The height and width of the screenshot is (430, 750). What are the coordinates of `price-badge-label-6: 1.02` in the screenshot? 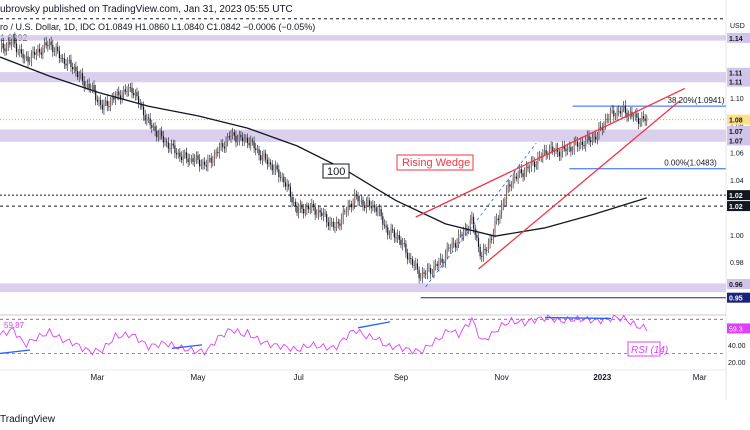 It's located at (736, 196).